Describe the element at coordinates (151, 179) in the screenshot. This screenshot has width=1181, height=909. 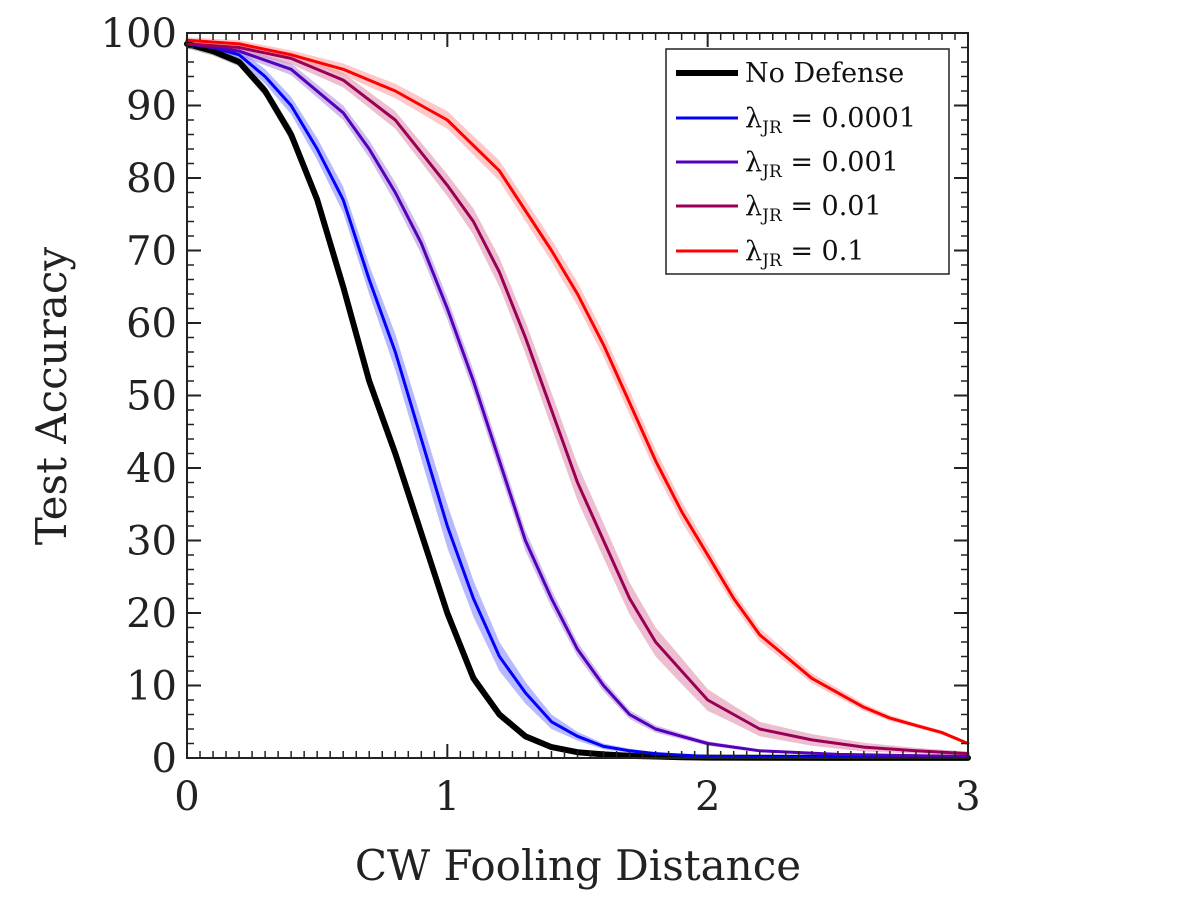
I see `y-tick-label: 80` at that location.